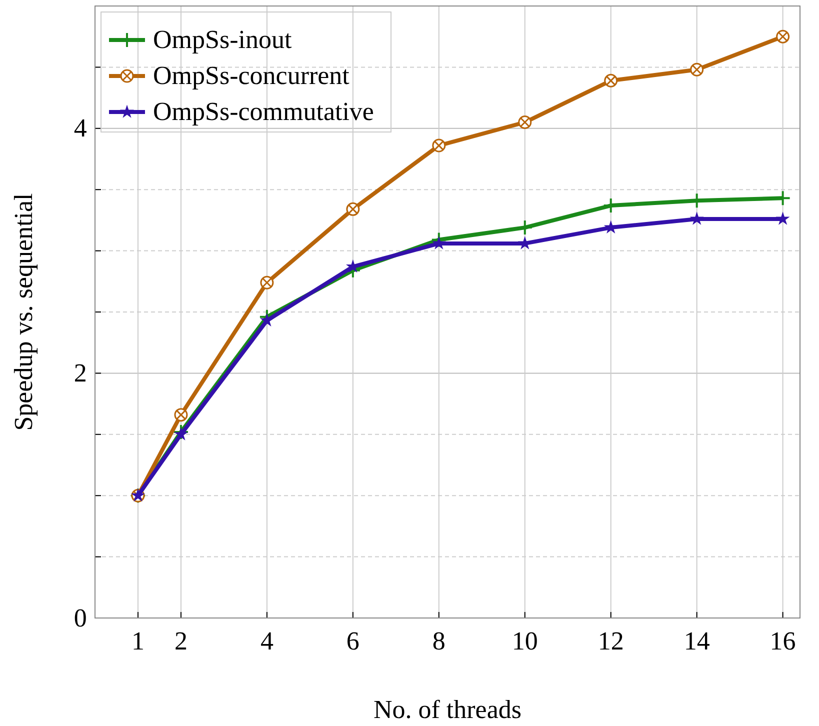  What do you see at coordinates (611, 641) in the screenshot?
I see `x-tick-label: 12` at bounding box center [611, 641].